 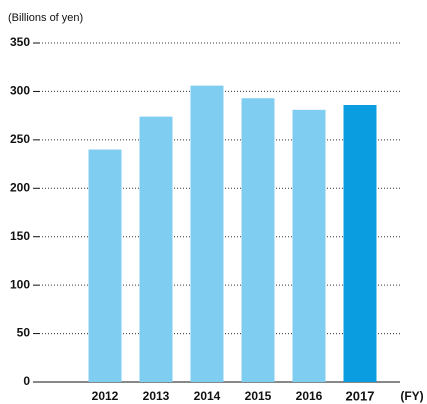 What do you see at coordinates (207, 396) in the screenshot?
I see `x-tick-label: 2014` at bounding box center [207, 396].